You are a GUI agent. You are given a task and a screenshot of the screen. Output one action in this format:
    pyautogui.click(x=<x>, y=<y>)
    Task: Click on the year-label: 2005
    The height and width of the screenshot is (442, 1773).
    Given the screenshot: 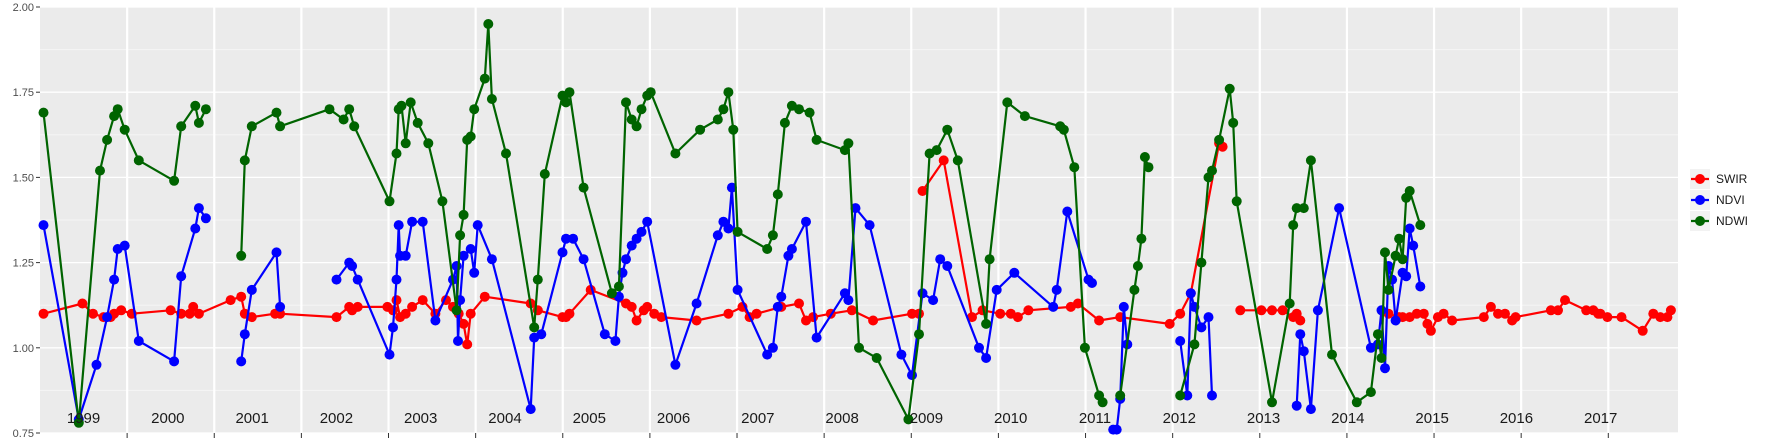 What is the action you would take?
    pyautogui.click(x=589, y=418)
    